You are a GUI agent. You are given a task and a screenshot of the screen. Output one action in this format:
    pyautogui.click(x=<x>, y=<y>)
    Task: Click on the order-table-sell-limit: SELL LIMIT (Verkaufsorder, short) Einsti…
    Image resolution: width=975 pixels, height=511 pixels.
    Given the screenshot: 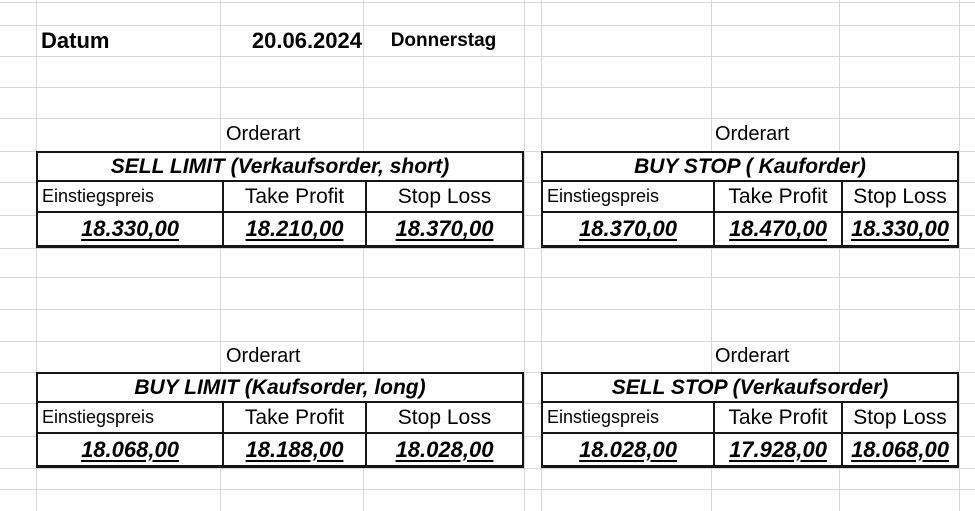 What is the action you would take?
    pyautogui.click(x=280, y=199)
    